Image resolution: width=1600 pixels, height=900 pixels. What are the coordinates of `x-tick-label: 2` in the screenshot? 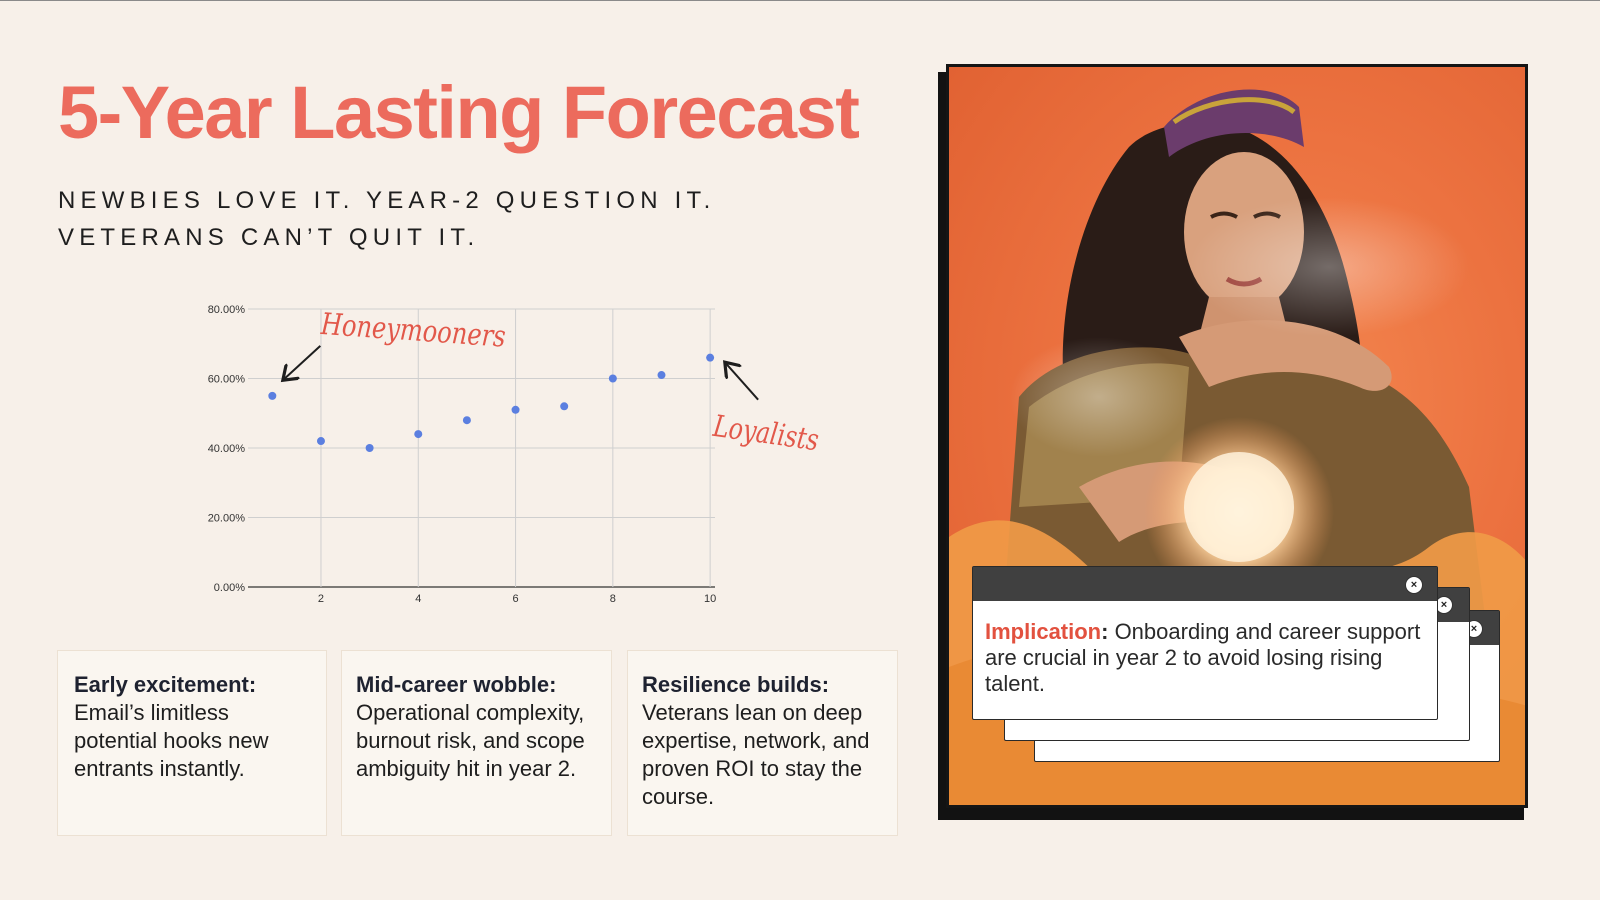 It's located at (321, 599).